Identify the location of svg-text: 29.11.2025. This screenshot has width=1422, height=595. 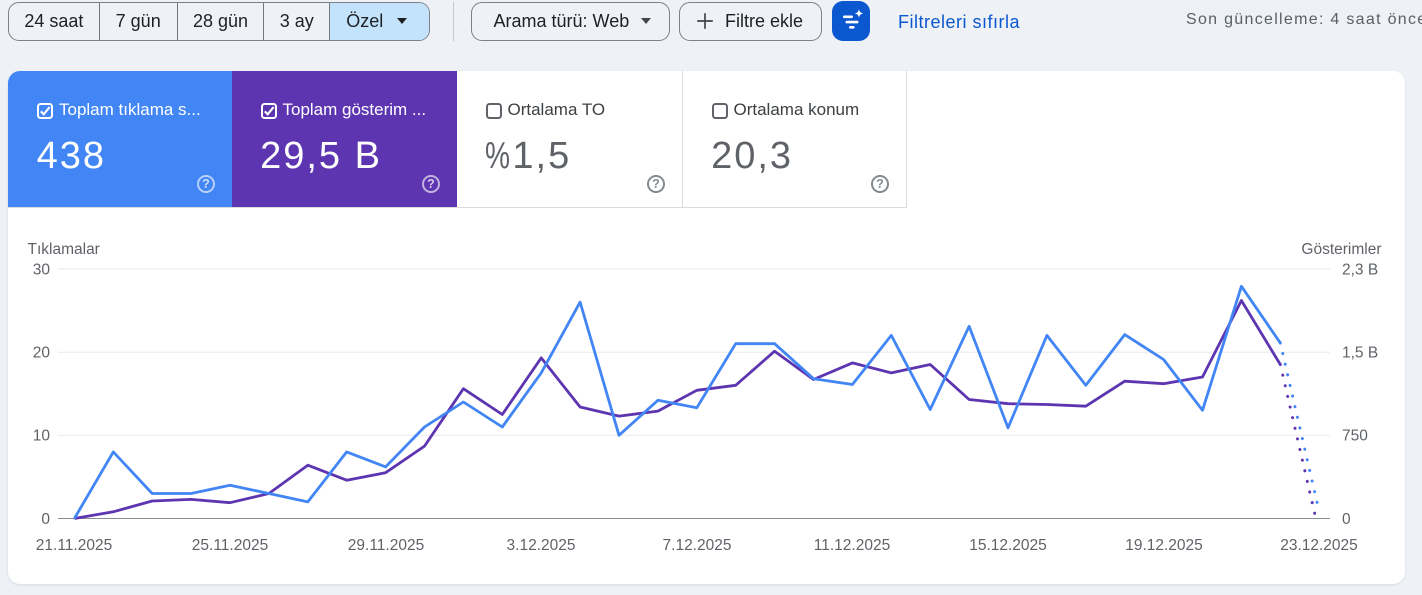
(386, 545).